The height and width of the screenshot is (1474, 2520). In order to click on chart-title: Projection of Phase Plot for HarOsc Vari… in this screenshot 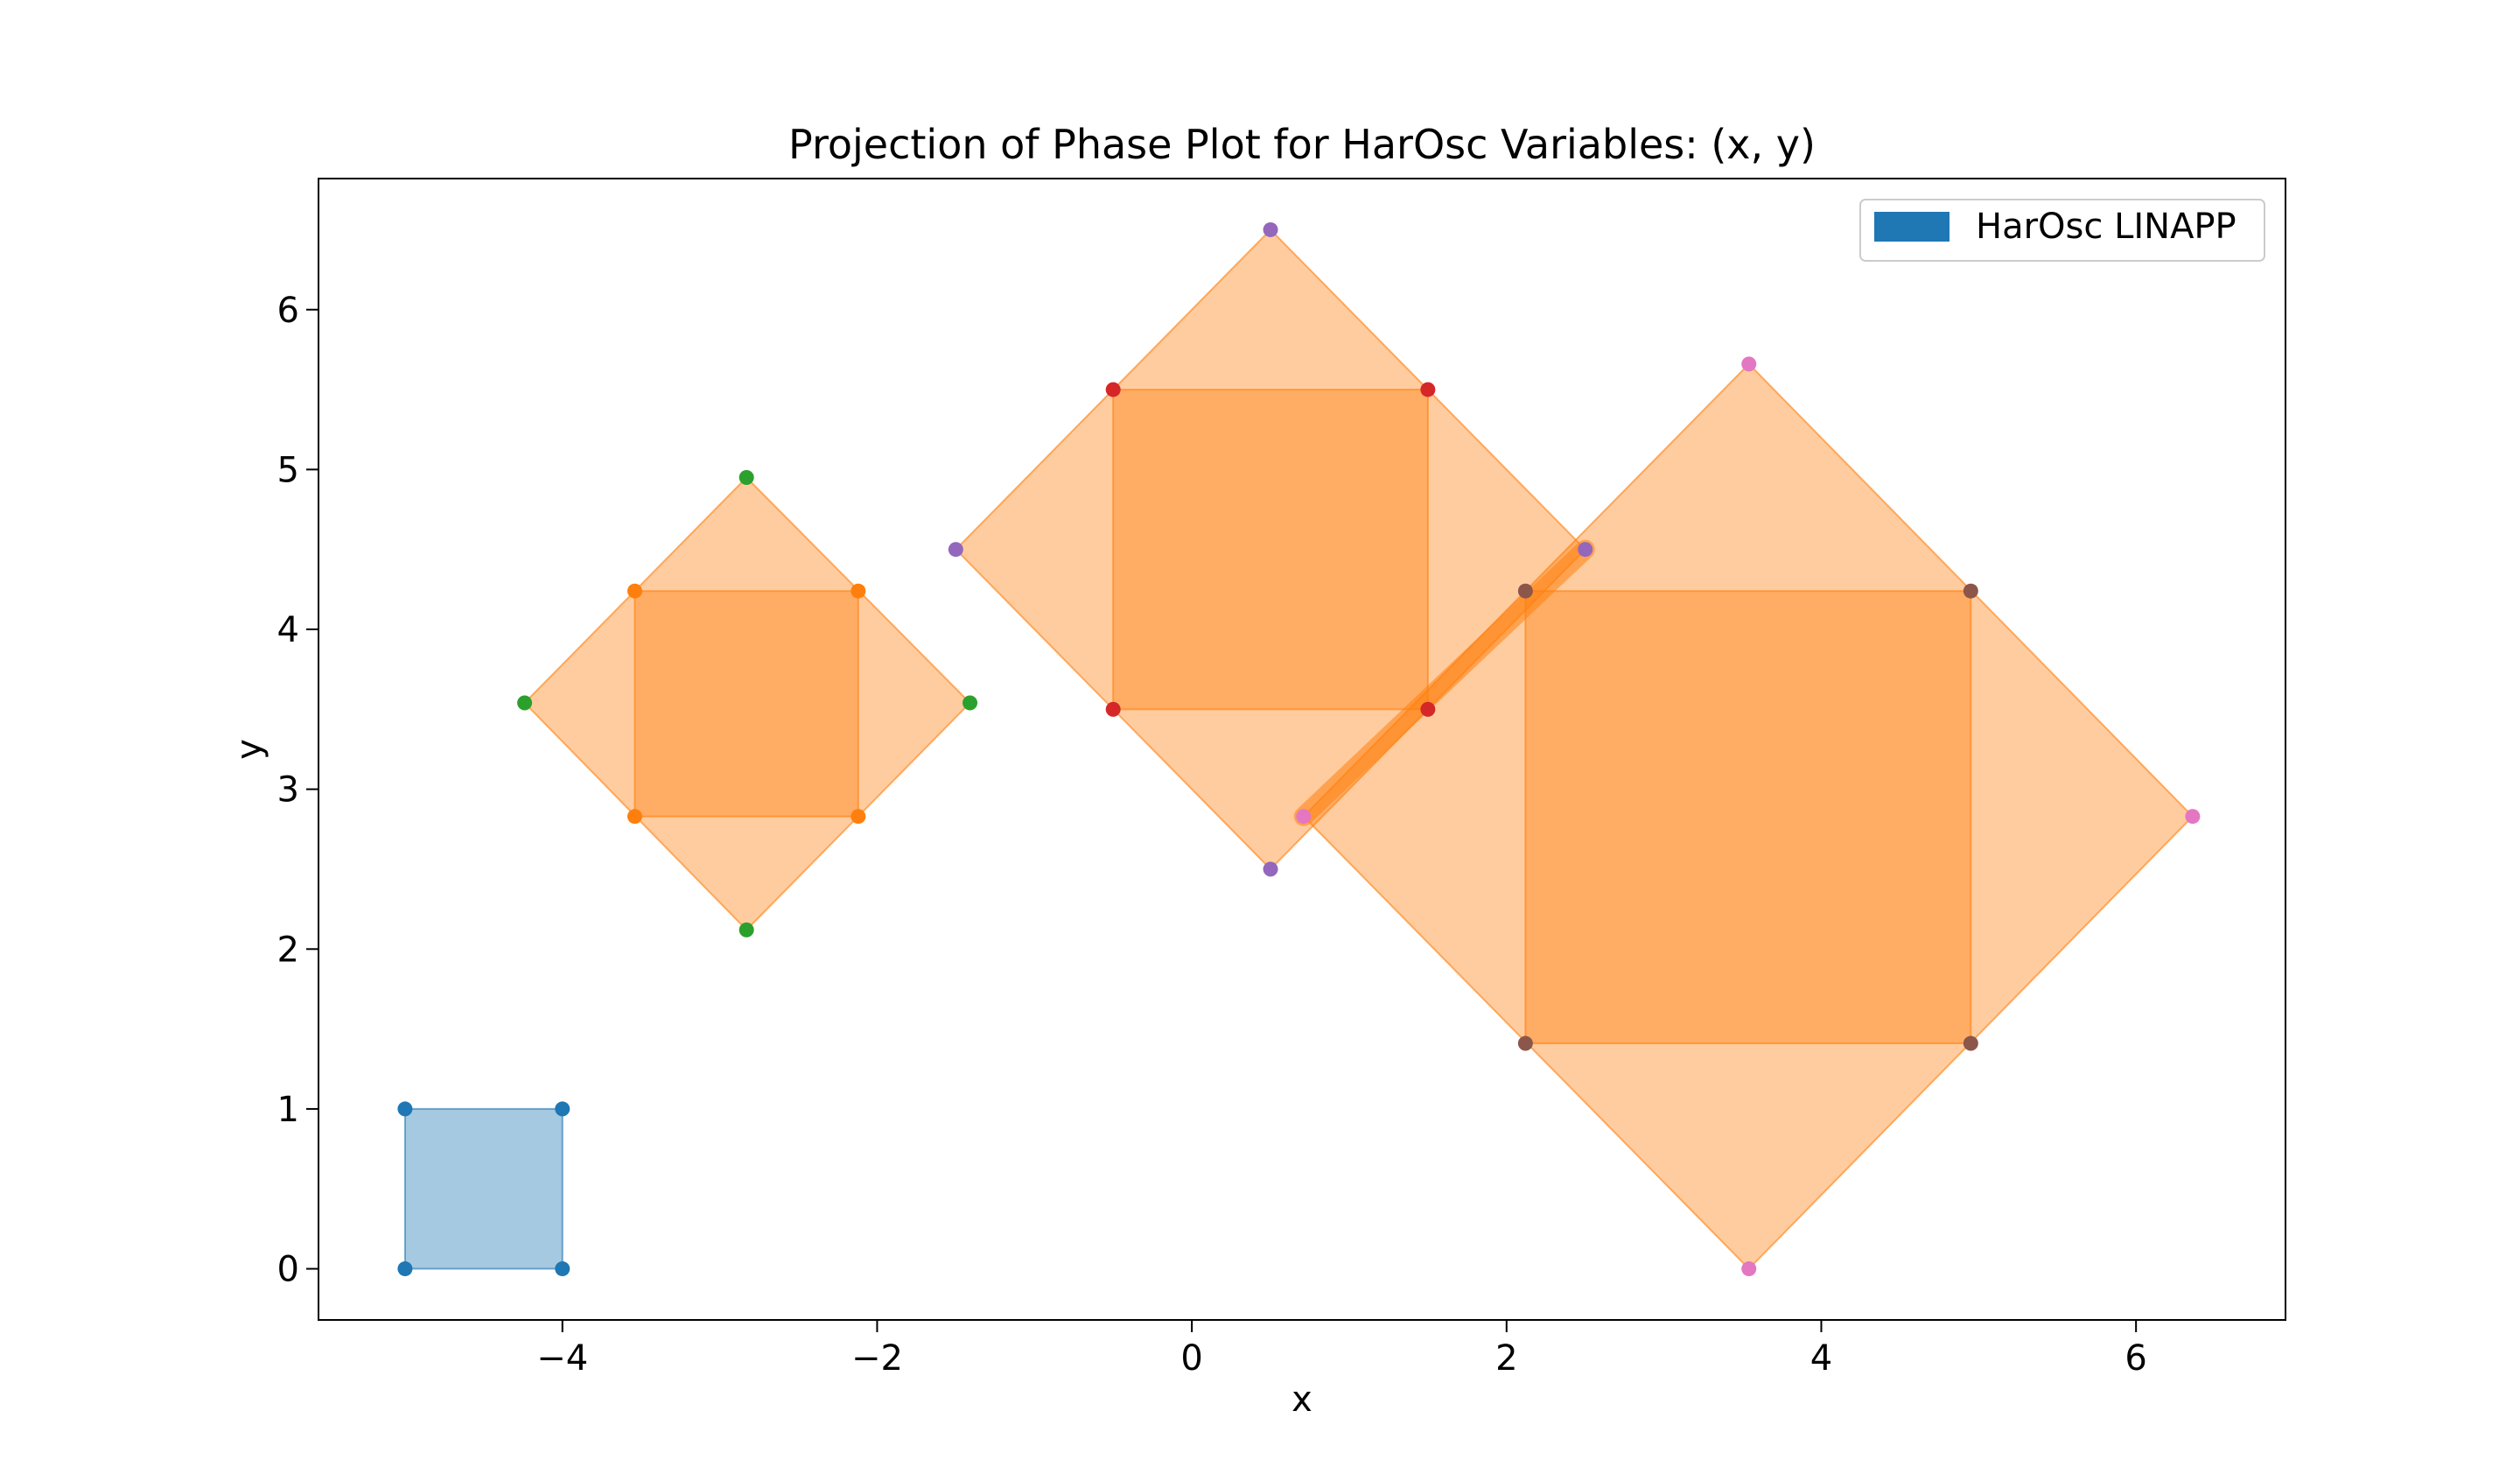, I will do `click(1302, 144)`.